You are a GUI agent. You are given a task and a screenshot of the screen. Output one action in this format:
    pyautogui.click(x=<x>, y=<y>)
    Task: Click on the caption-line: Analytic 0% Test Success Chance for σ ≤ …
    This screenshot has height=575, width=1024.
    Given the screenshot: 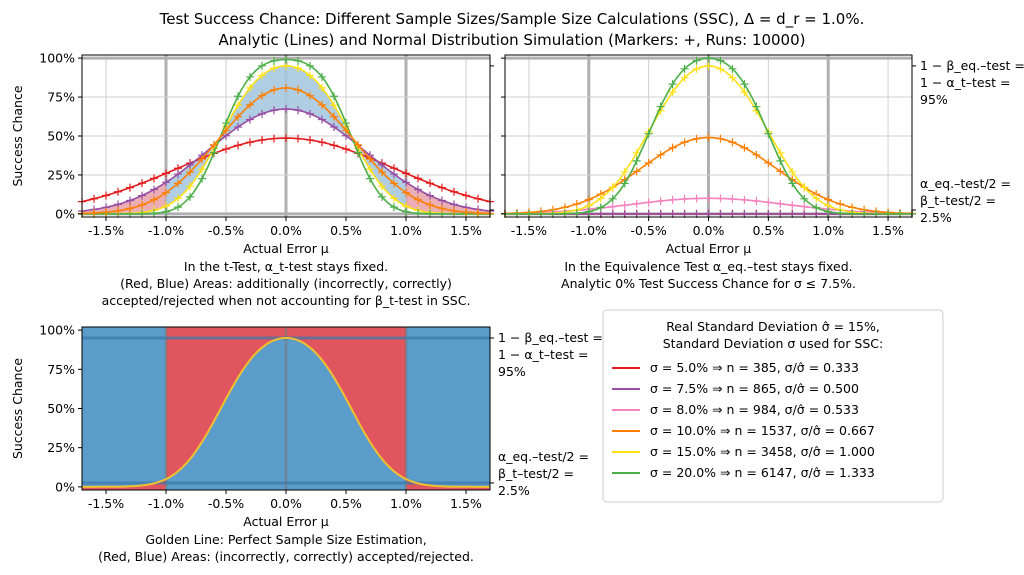 What is the action you would take?
    pyautogui.click(x=708, y=283)
    